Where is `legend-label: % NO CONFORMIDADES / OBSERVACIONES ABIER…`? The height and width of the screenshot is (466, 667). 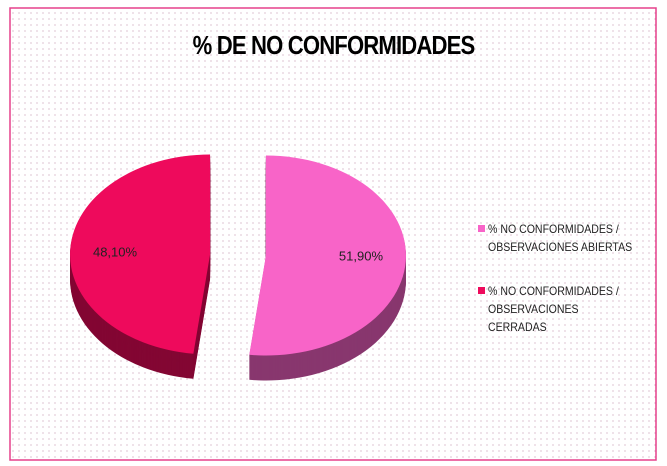
legend-label: % NO CONFORMIDADES / OBSERVACIONES ABIER… is located at coordinates (560, 238).